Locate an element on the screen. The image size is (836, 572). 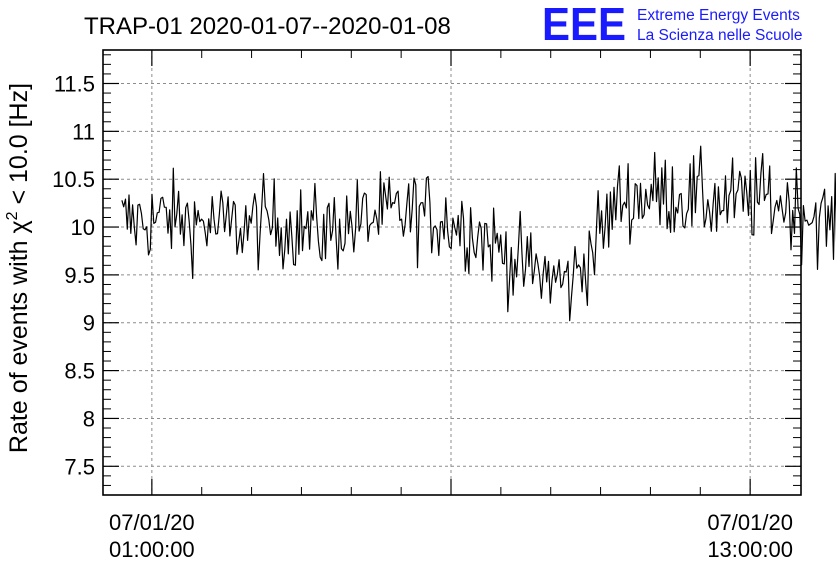
y-axis-label-suffix: < 10.0 [Hz] is located at coordinates (19, 147).